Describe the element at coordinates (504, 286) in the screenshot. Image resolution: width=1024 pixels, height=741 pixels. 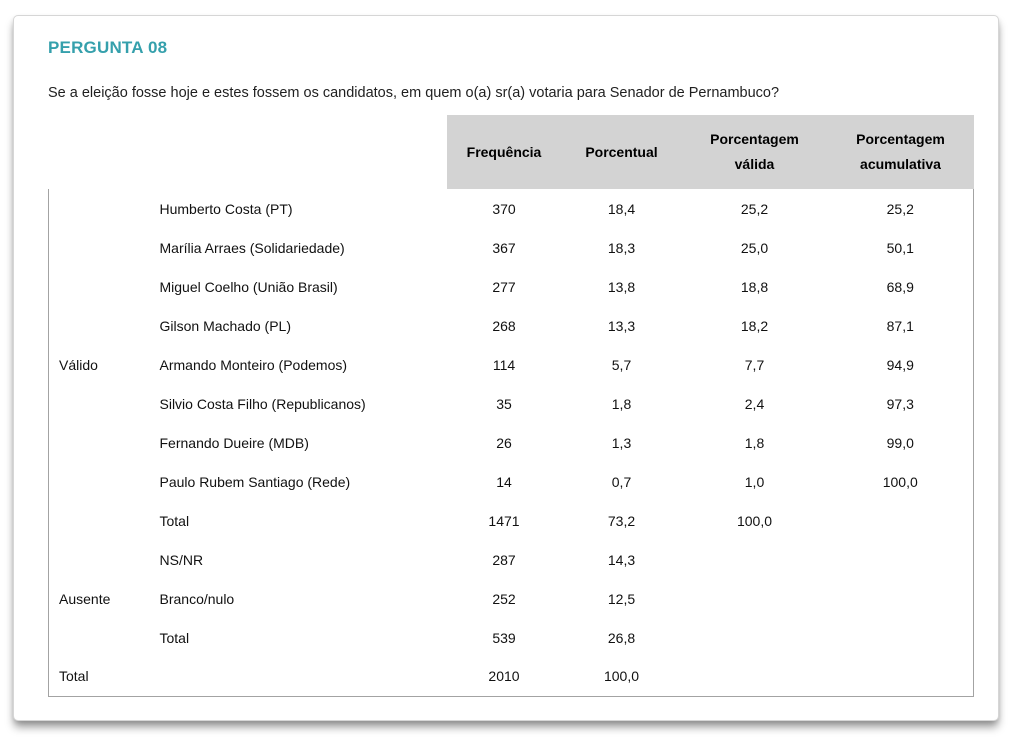
I see `value-cell: 277` at that location.